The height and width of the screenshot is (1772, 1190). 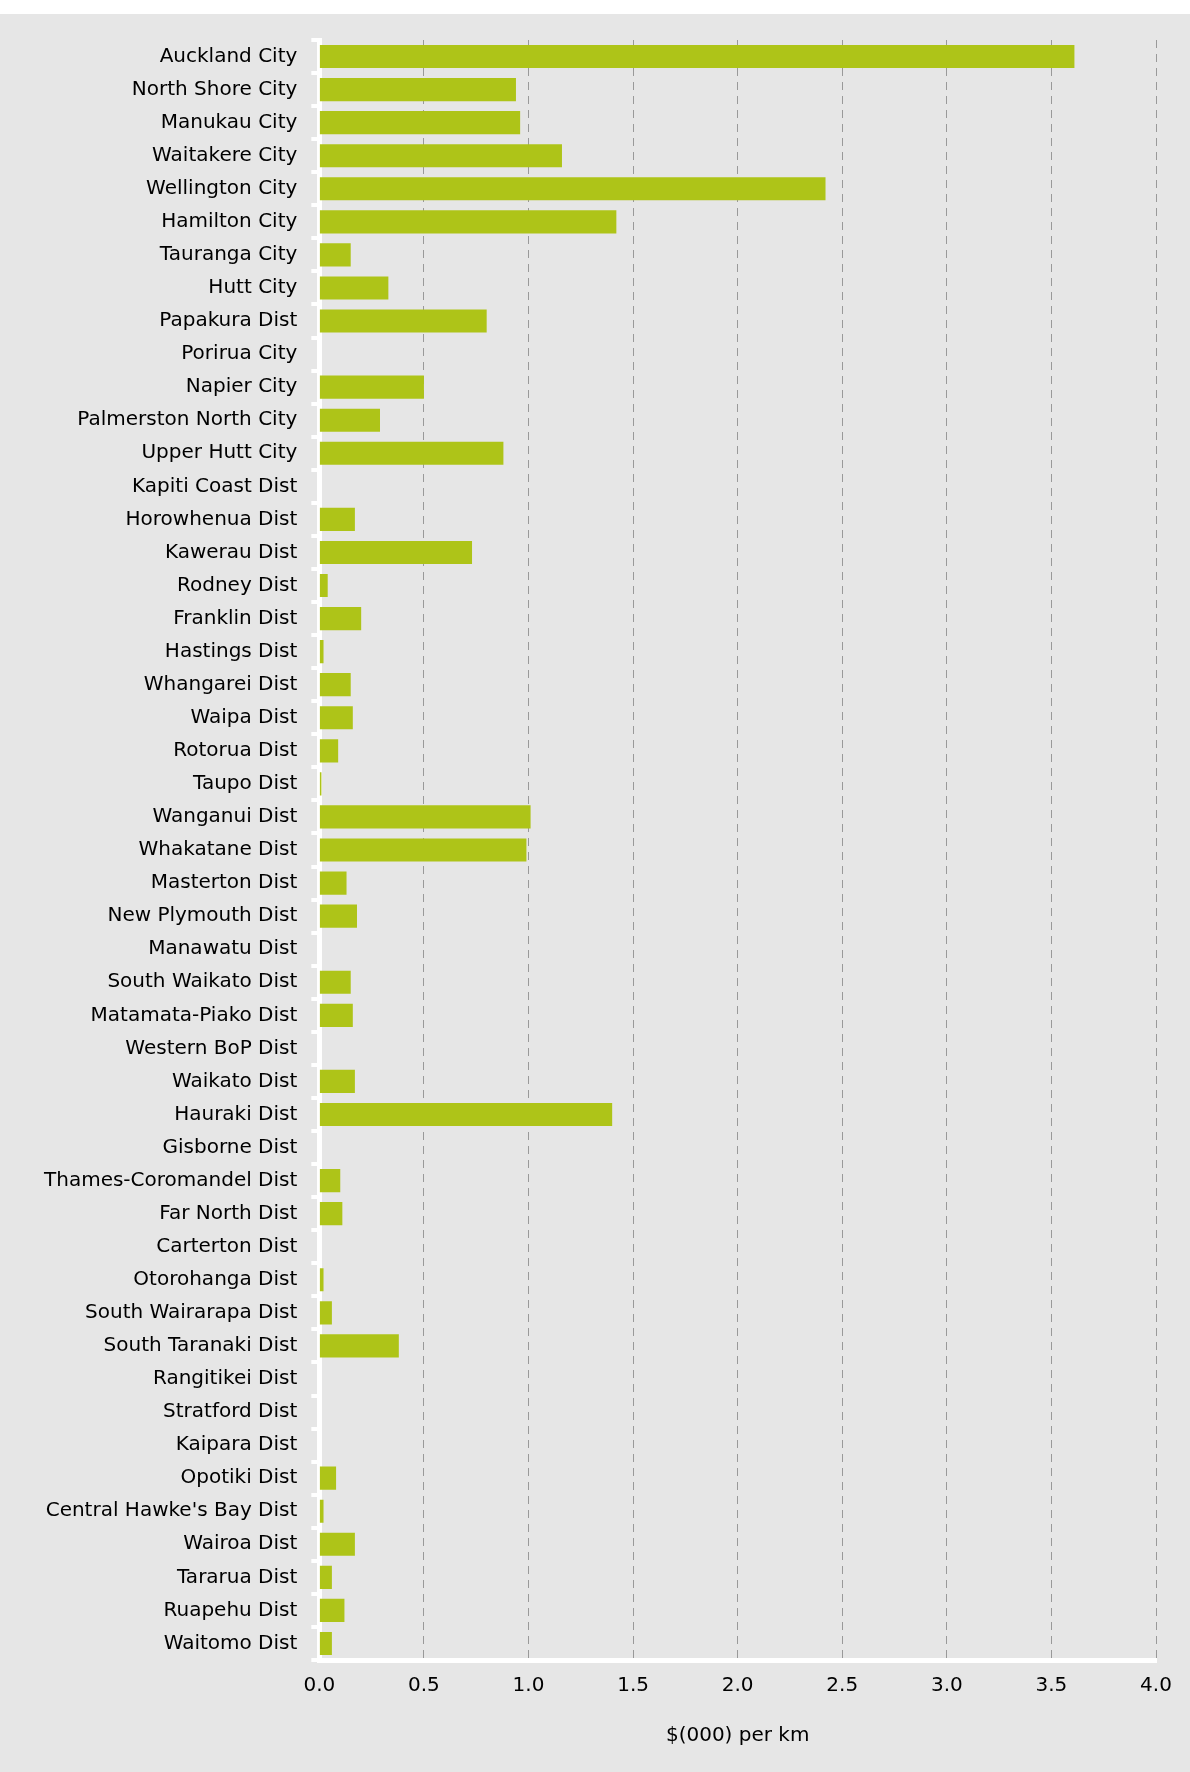 I want to click on y-tick-label: Wanganui Dist, so click(x=225, y=815).